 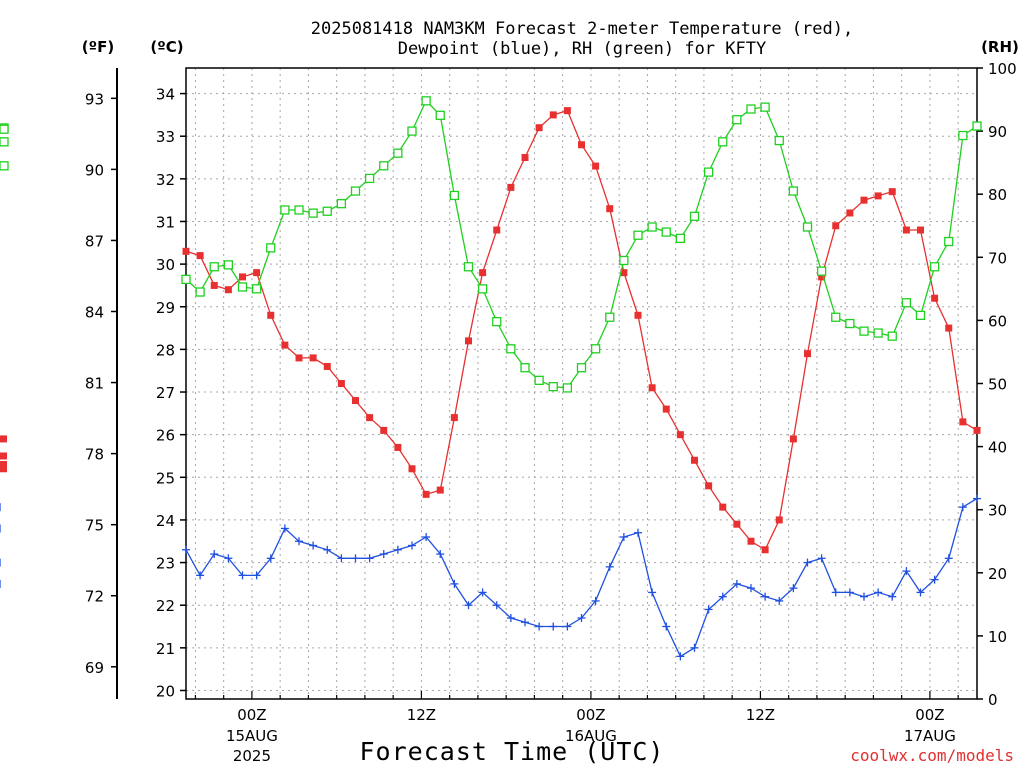 What do you see at coordinates (252, 736) in the screenshot?
I see `x-tick-date: 15AUG` at bounding box center [252, 736].